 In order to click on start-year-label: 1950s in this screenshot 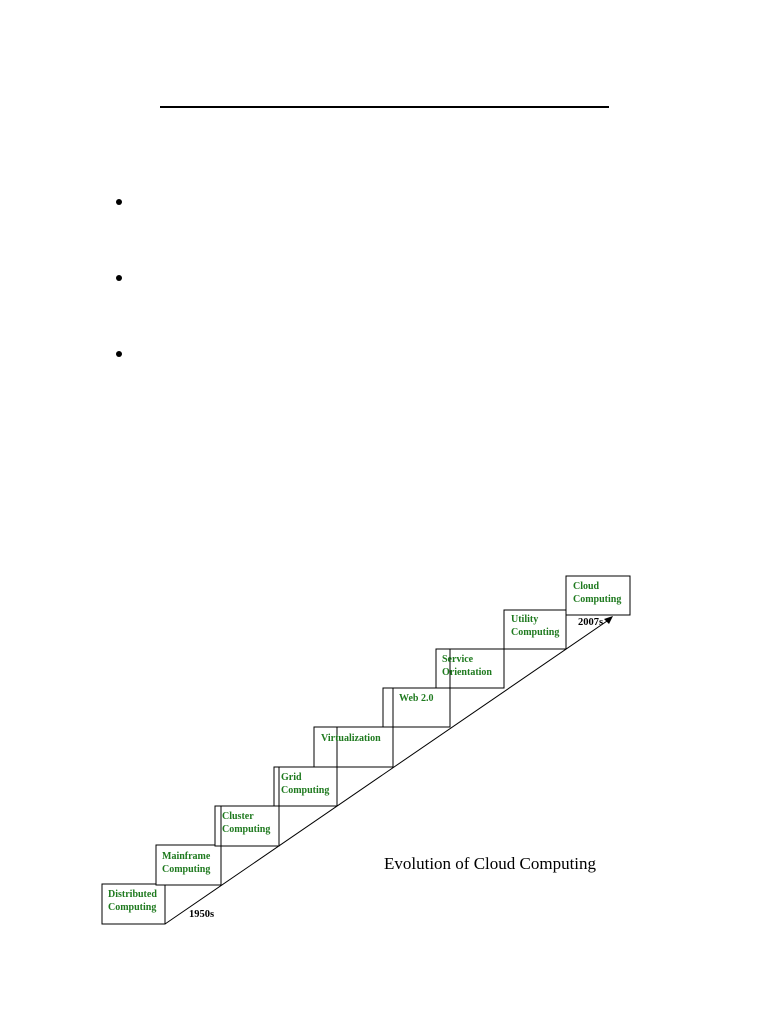, I will do `click(201, 914)`.